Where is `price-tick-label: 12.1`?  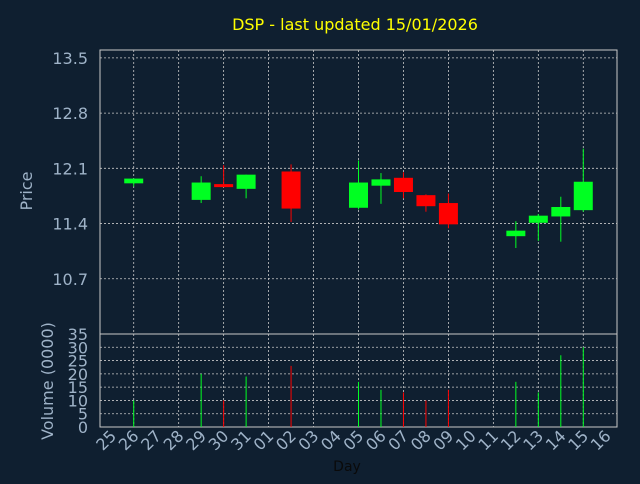
price-tick-label: 12.1 is located at coordinates (70, 168).